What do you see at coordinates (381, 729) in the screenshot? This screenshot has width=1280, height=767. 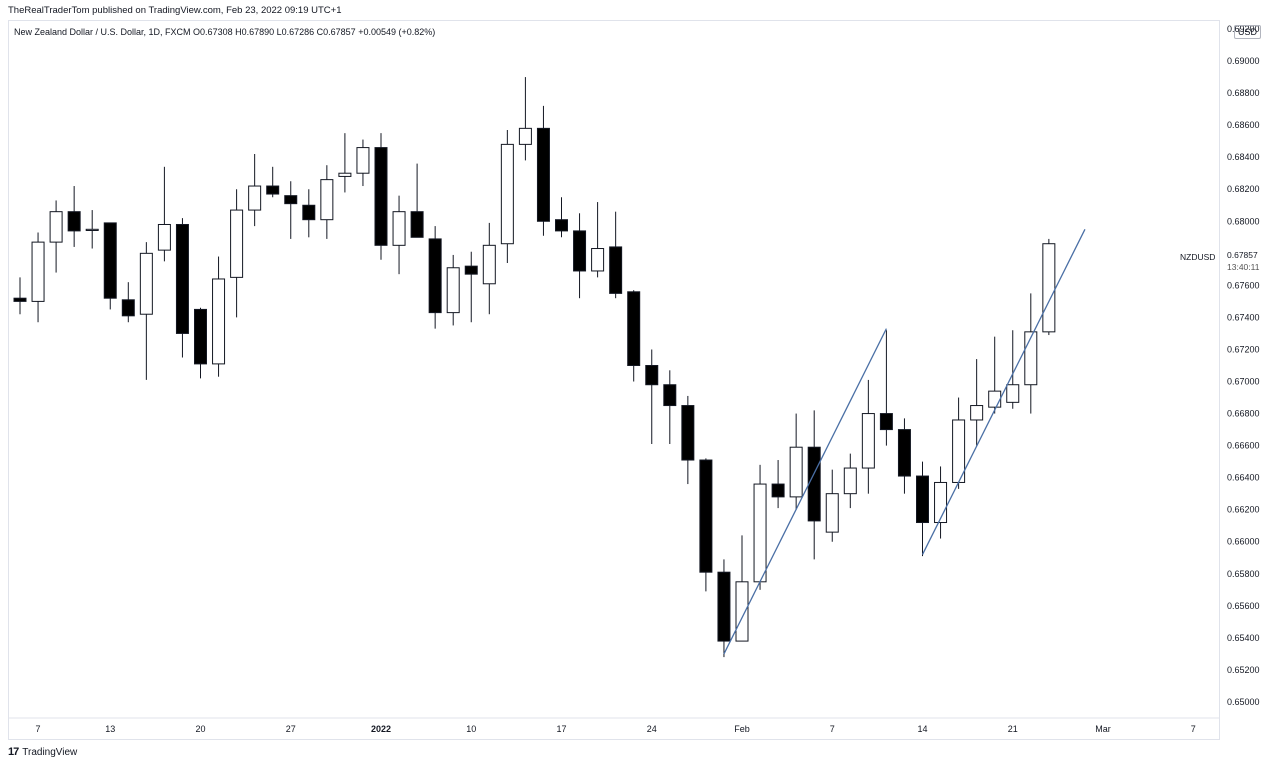 I see `time-tick-label: 2022` at bounding box center [381, 729].